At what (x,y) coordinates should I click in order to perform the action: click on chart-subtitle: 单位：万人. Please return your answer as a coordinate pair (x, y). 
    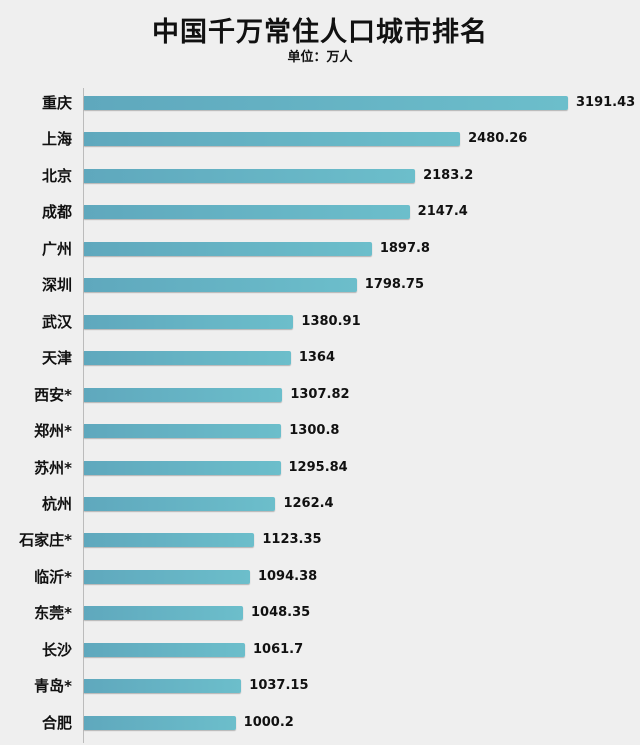
    Looking at the image, I should click on (320, 57).